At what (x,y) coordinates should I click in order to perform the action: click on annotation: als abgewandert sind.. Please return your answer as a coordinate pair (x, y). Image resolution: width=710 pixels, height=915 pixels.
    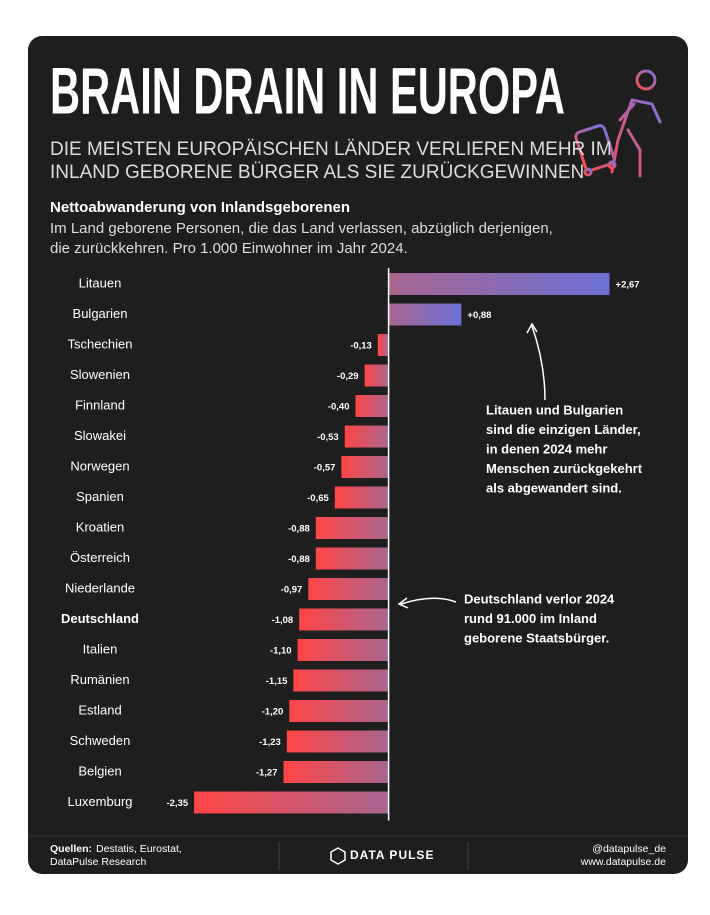
    Looking at the image, I should click on (554, 487).